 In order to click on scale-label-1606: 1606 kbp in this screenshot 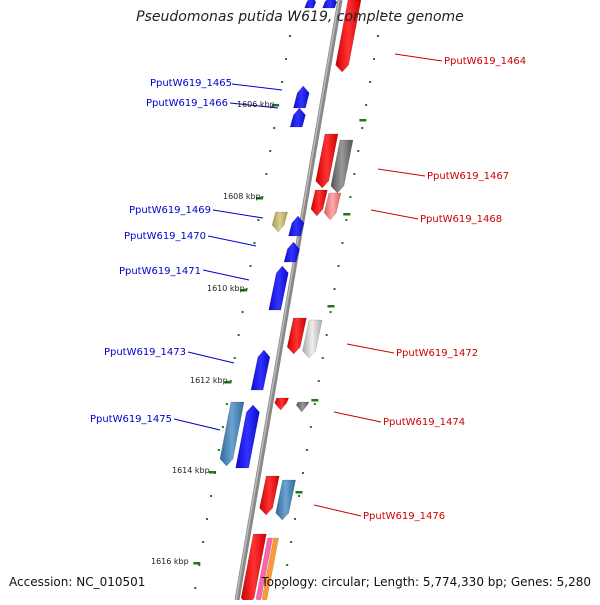, I will do `click(256, 104)`.